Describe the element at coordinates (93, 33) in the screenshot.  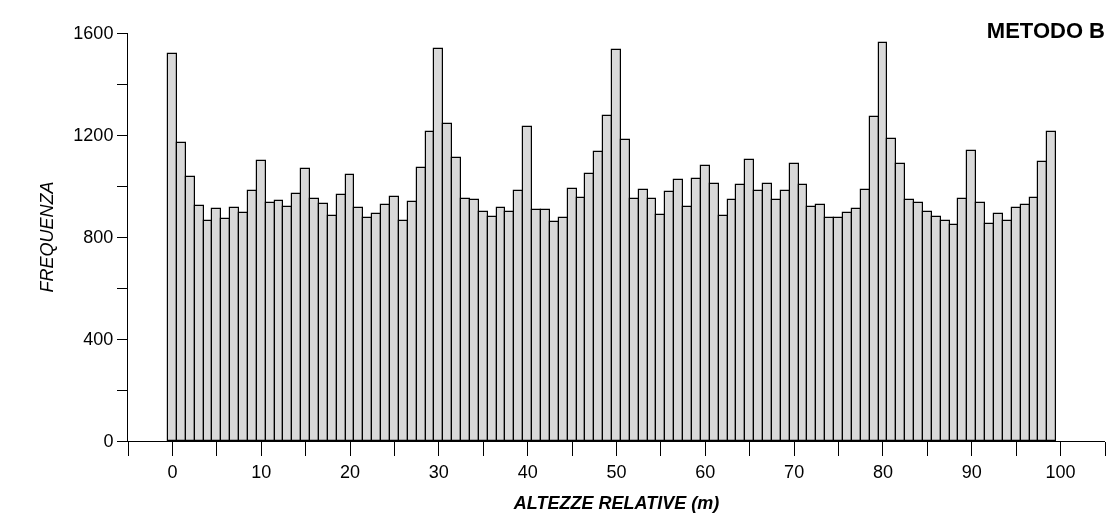
I see `y-tick-label: 1600` at that location.